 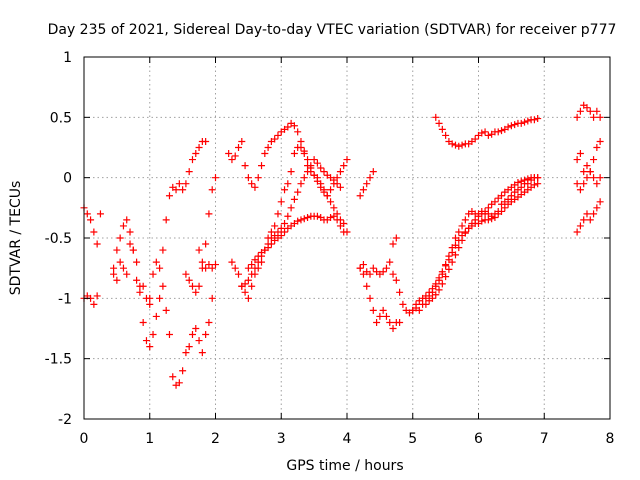 What do you see at coordinates (65, 420) in the screenshot?
I see `y-tick-label: -2` at bounding box center [65, 420].